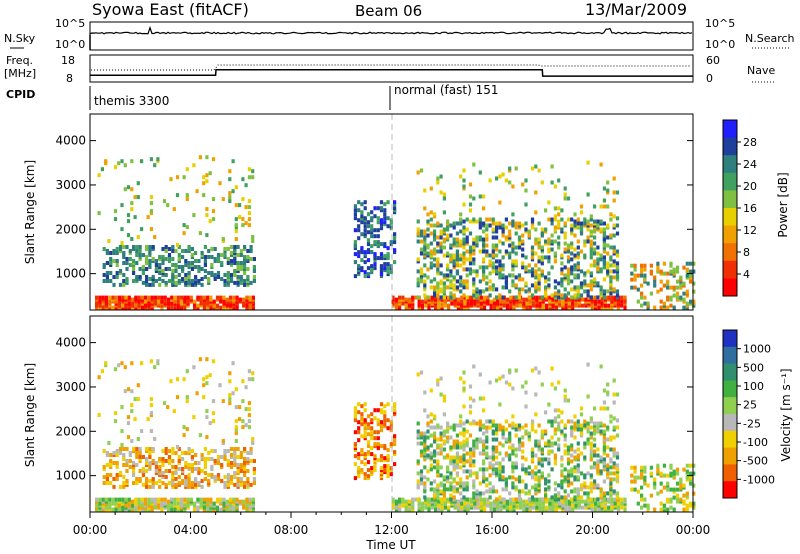 This screenshot has width=800, height=554. I want to click on colorbar-tick-label: -1000, so click(759, 479).